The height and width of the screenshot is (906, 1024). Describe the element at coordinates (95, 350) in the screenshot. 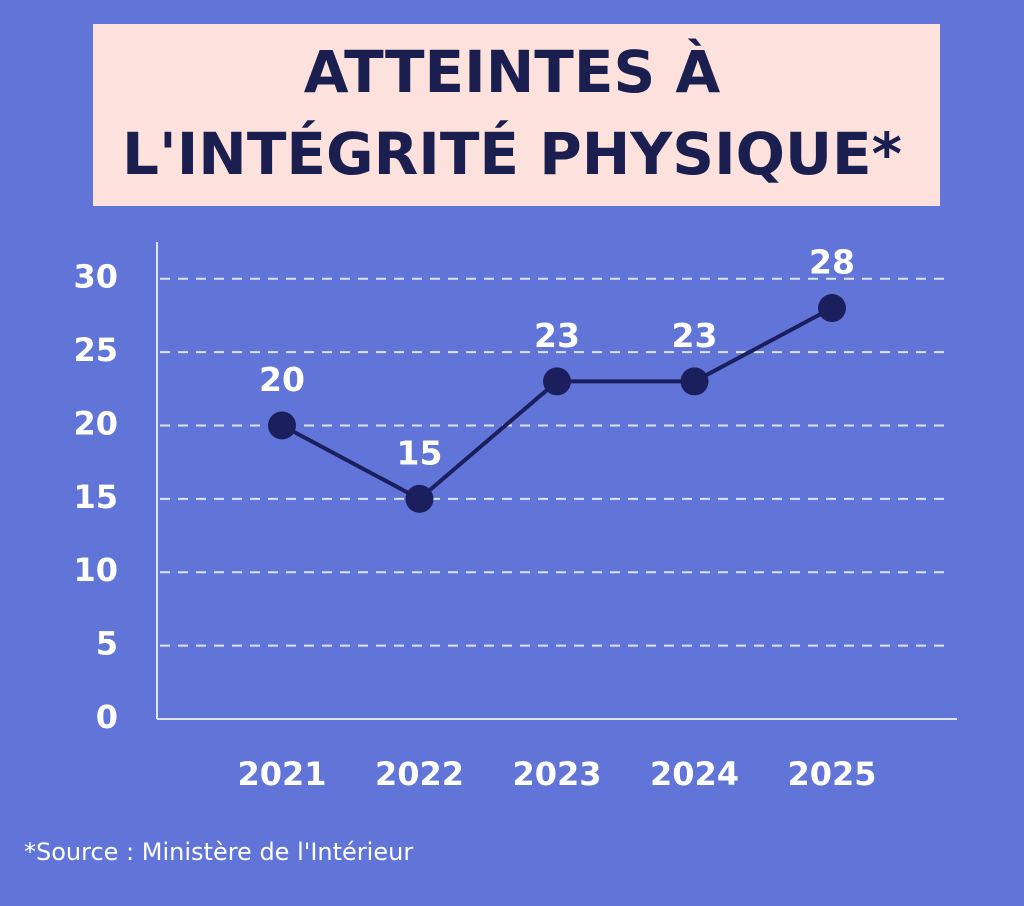

I see `y-tick-label: 25` at that location.